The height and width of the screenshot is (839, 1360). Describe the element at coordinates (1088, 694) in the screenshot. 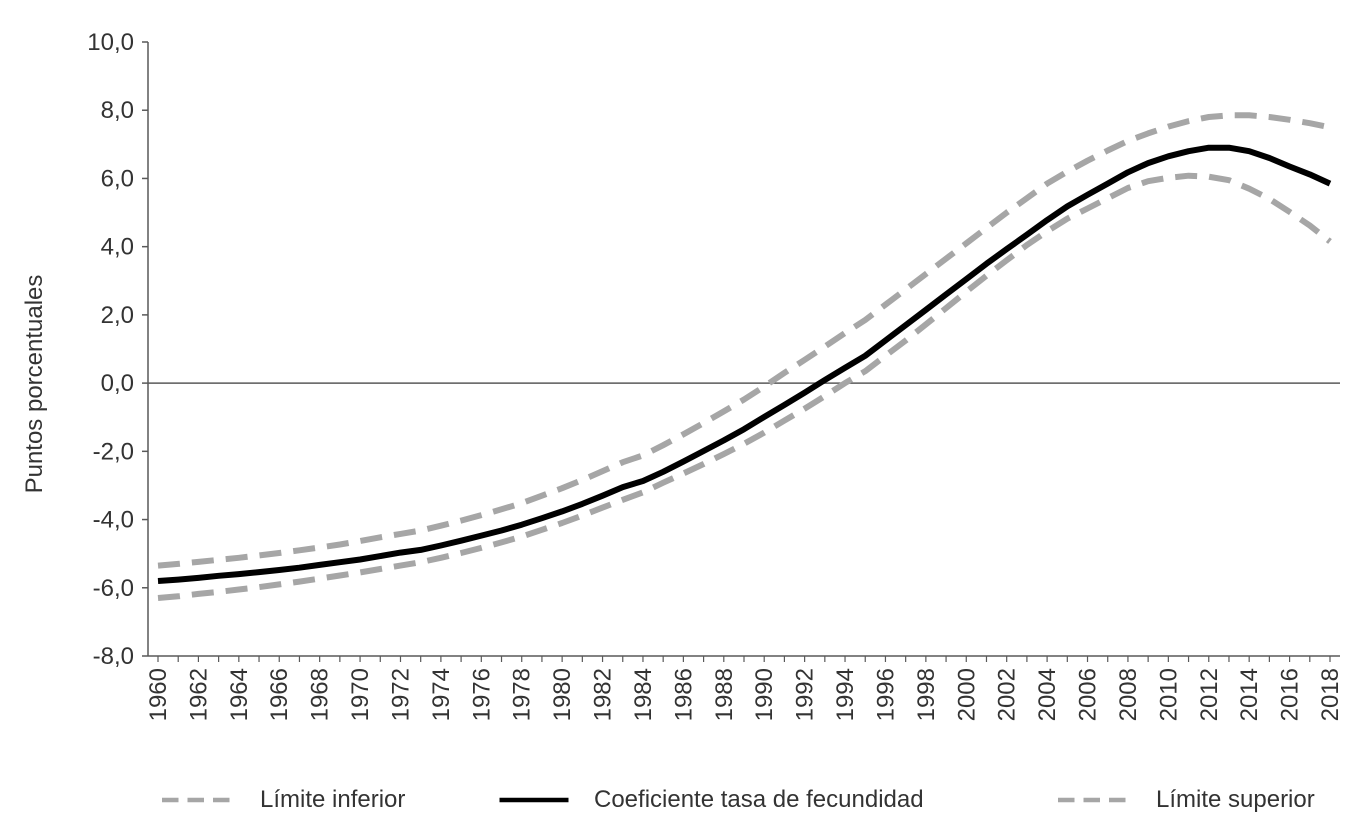

I see `x-tick-label: 2006` at that location.